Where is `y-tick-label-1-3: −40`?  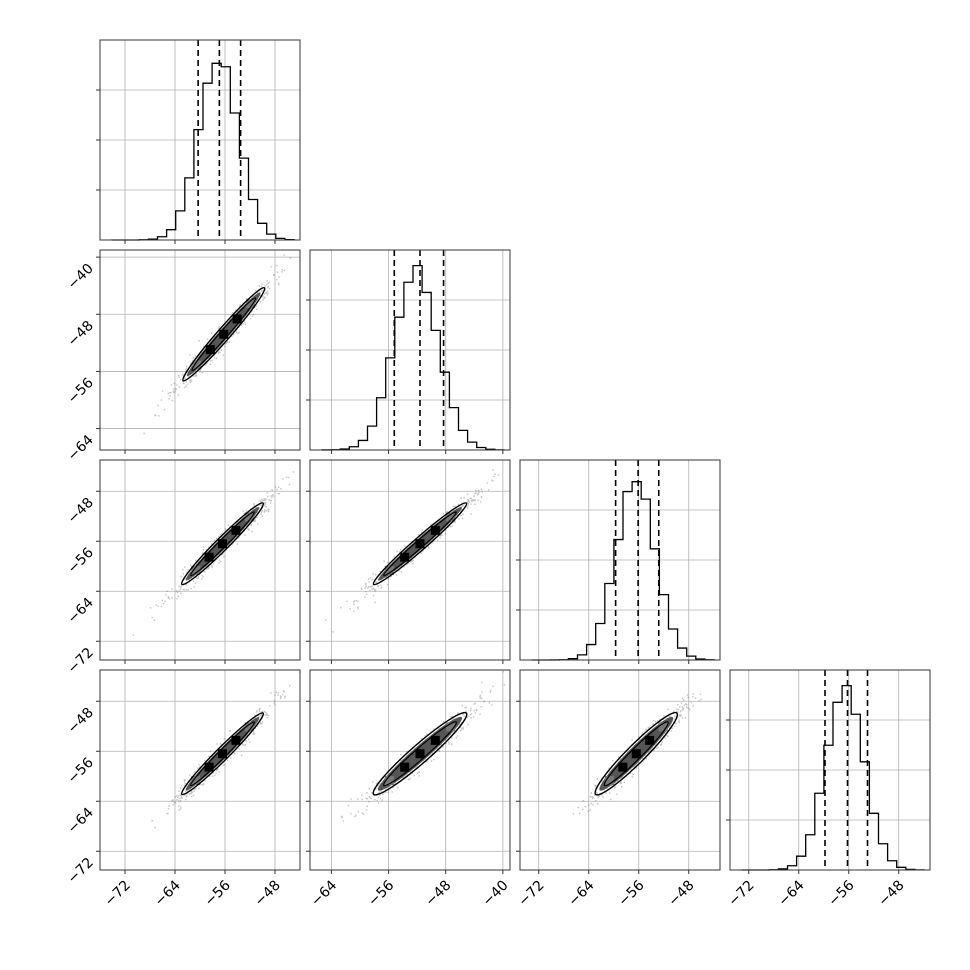
y-tick-label-1-3: −40 is located at coordinates (81, 277).